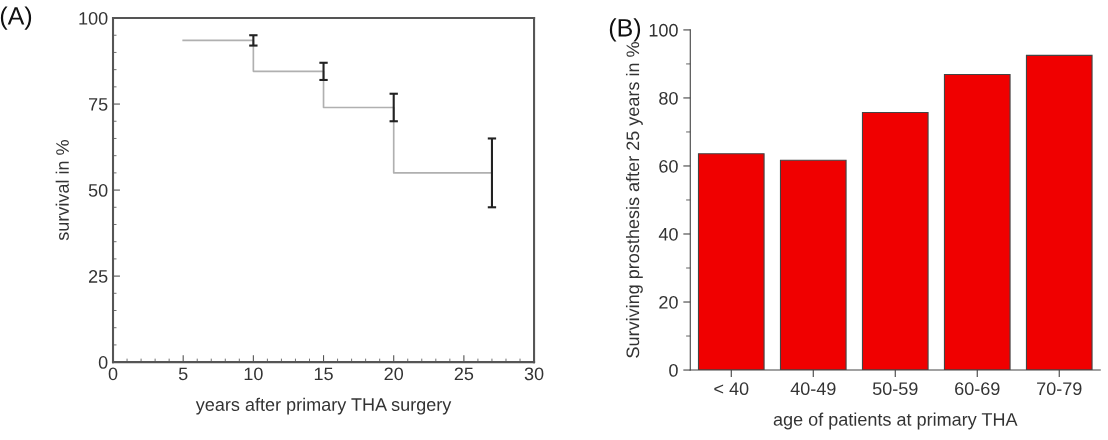  What do you see at coordinates (323, 374) in the screenshot?
I see `x-tick-label: 15` at bounding box center [323, 374].